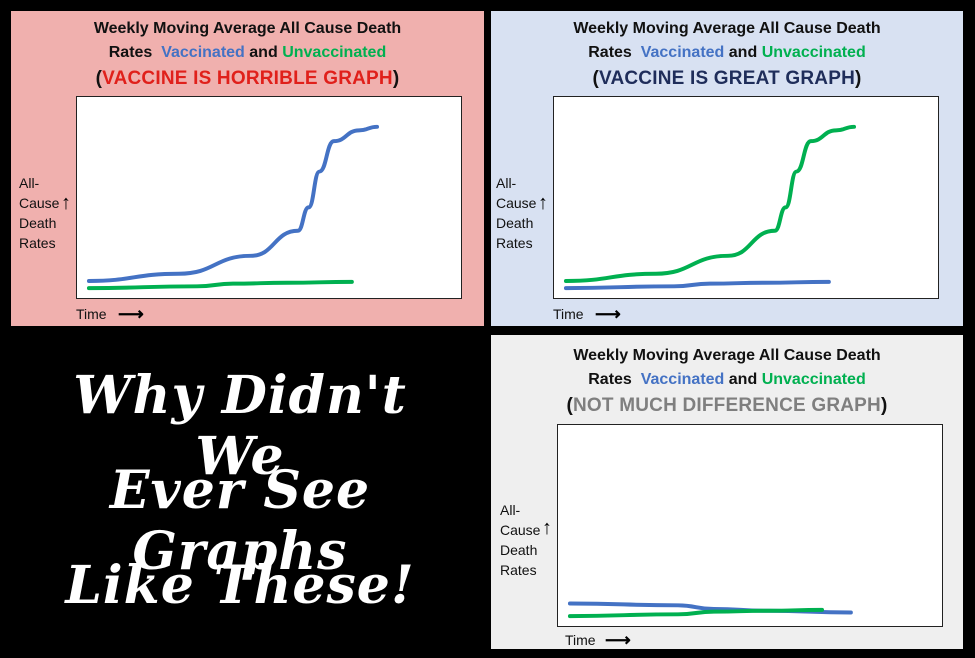  I want to click on chart-subtitle: (NOT MUCH DIFFERENCE GRAPH), so click(727, 405).